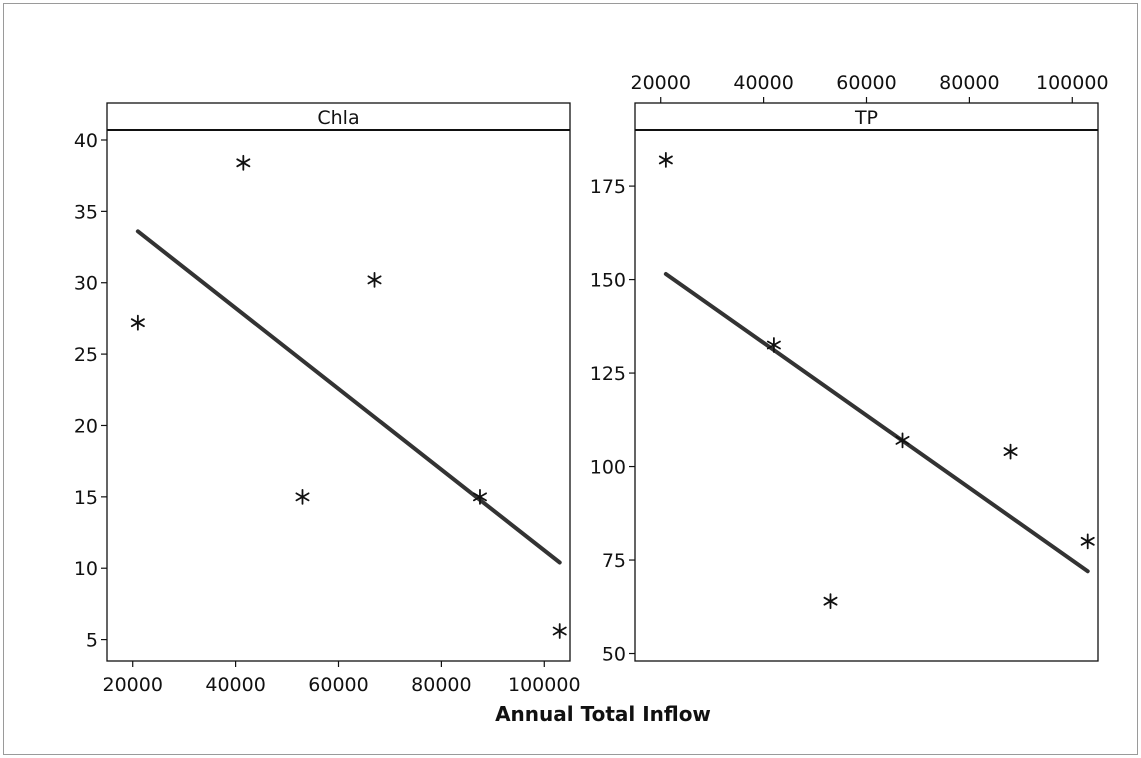  What do you see at coordinates (92, 641) in the screenshot?
I see `y-tick-label: 5` at bounding box center [92, 641].